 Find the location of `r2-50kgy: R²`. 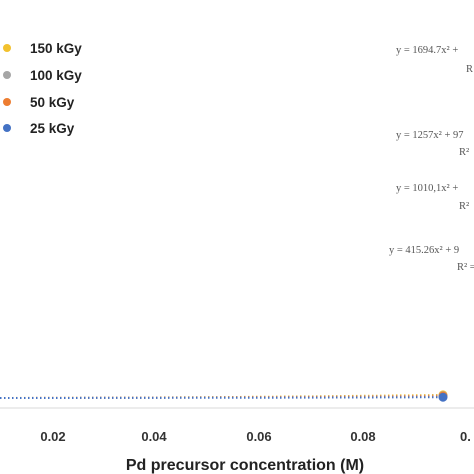

r2-50kgy: R² is located at coordinates (464, 206).